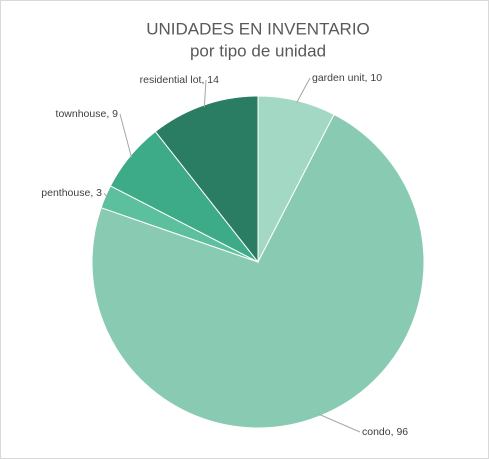 Image resolution: width=489 pixels, height=459 pixels. What do you see at coordinates (206, 179) in the screenshot?
I see `pie-slice` at bounding box center [206, 179].